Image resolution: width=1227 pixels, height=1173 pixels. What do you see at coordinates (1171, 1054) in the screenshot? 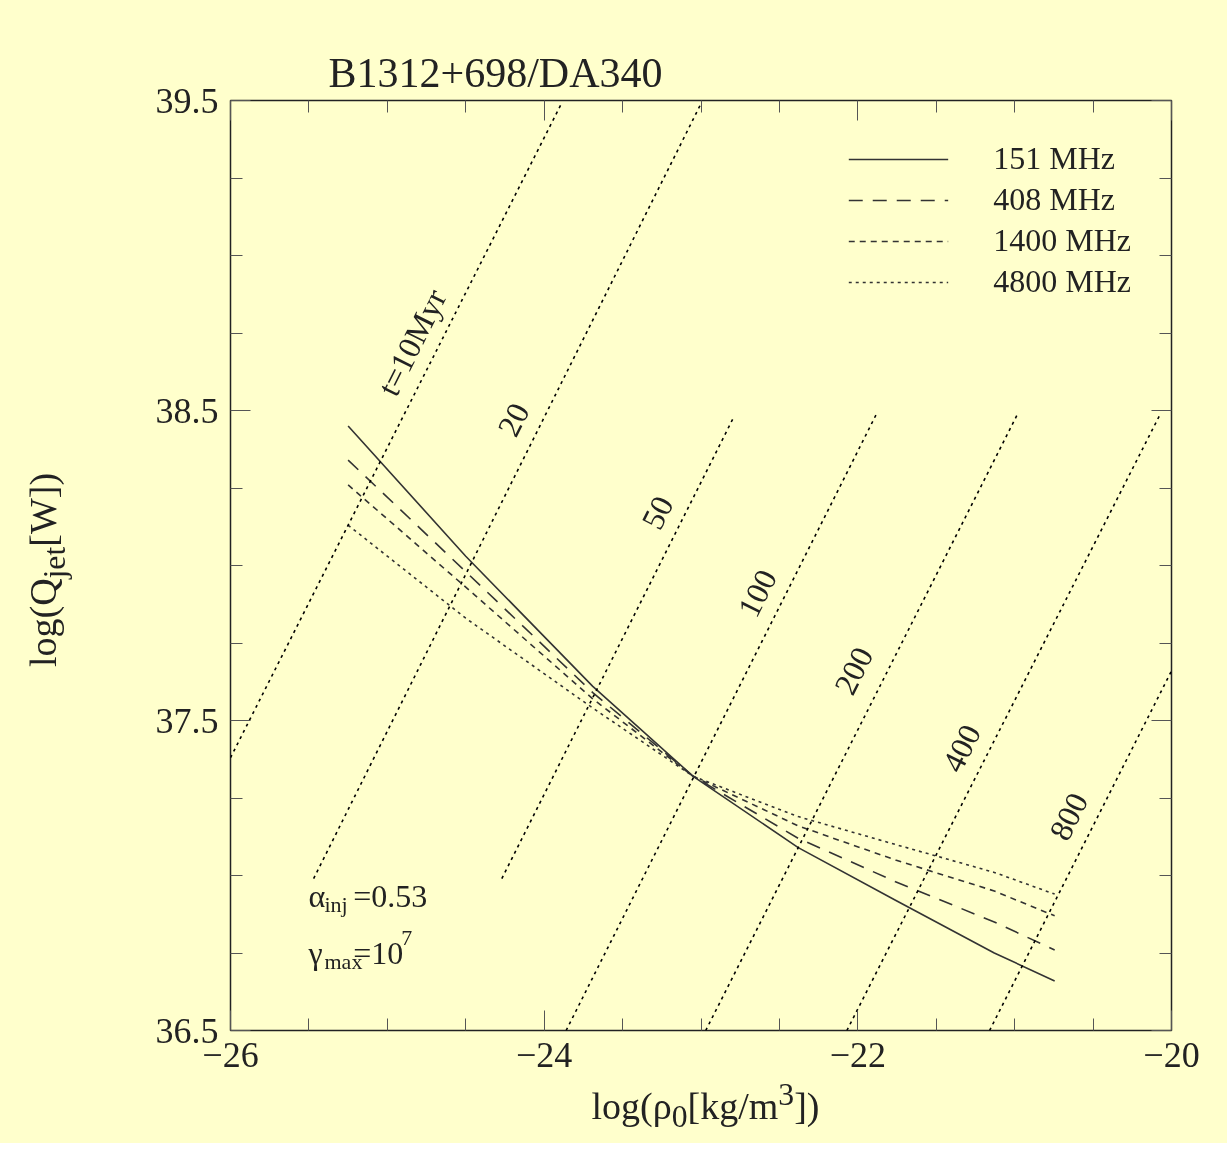
I see `x-tick-label: −20` at bounding box center [1171, 1054].